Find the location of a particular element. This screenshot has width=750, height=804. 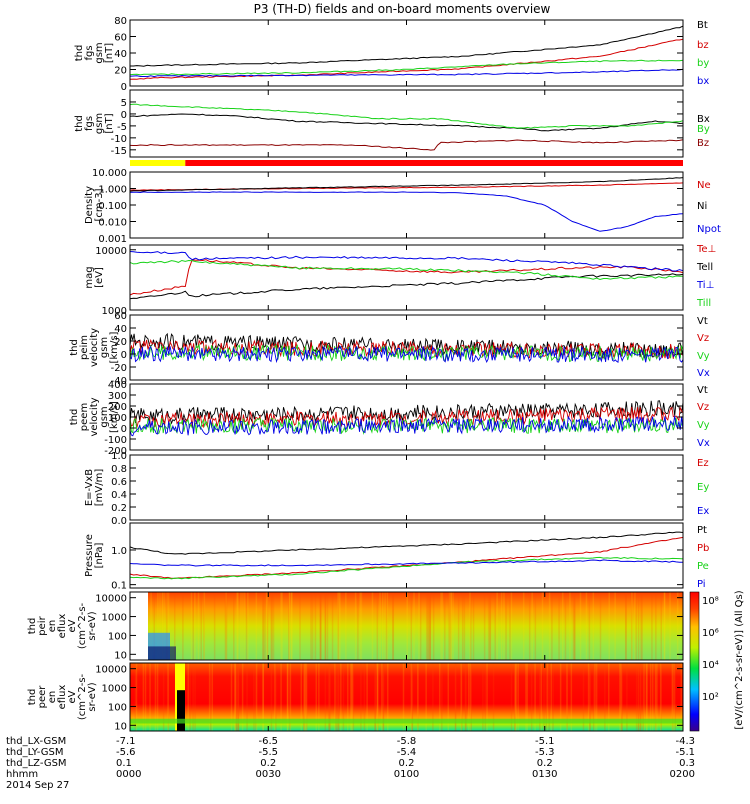

xaxis-value: 0.2 is located at coordinates (545, 763).